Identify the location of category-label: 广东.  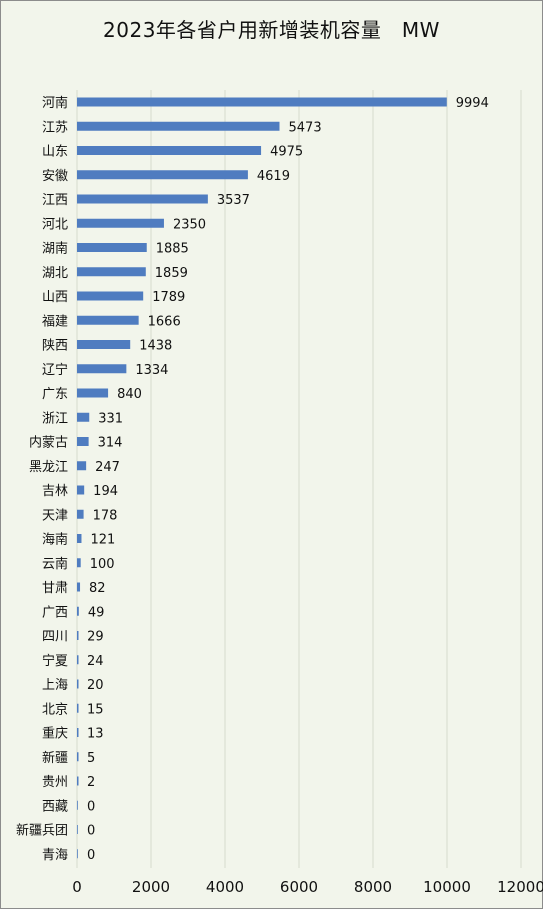
(55, 394).